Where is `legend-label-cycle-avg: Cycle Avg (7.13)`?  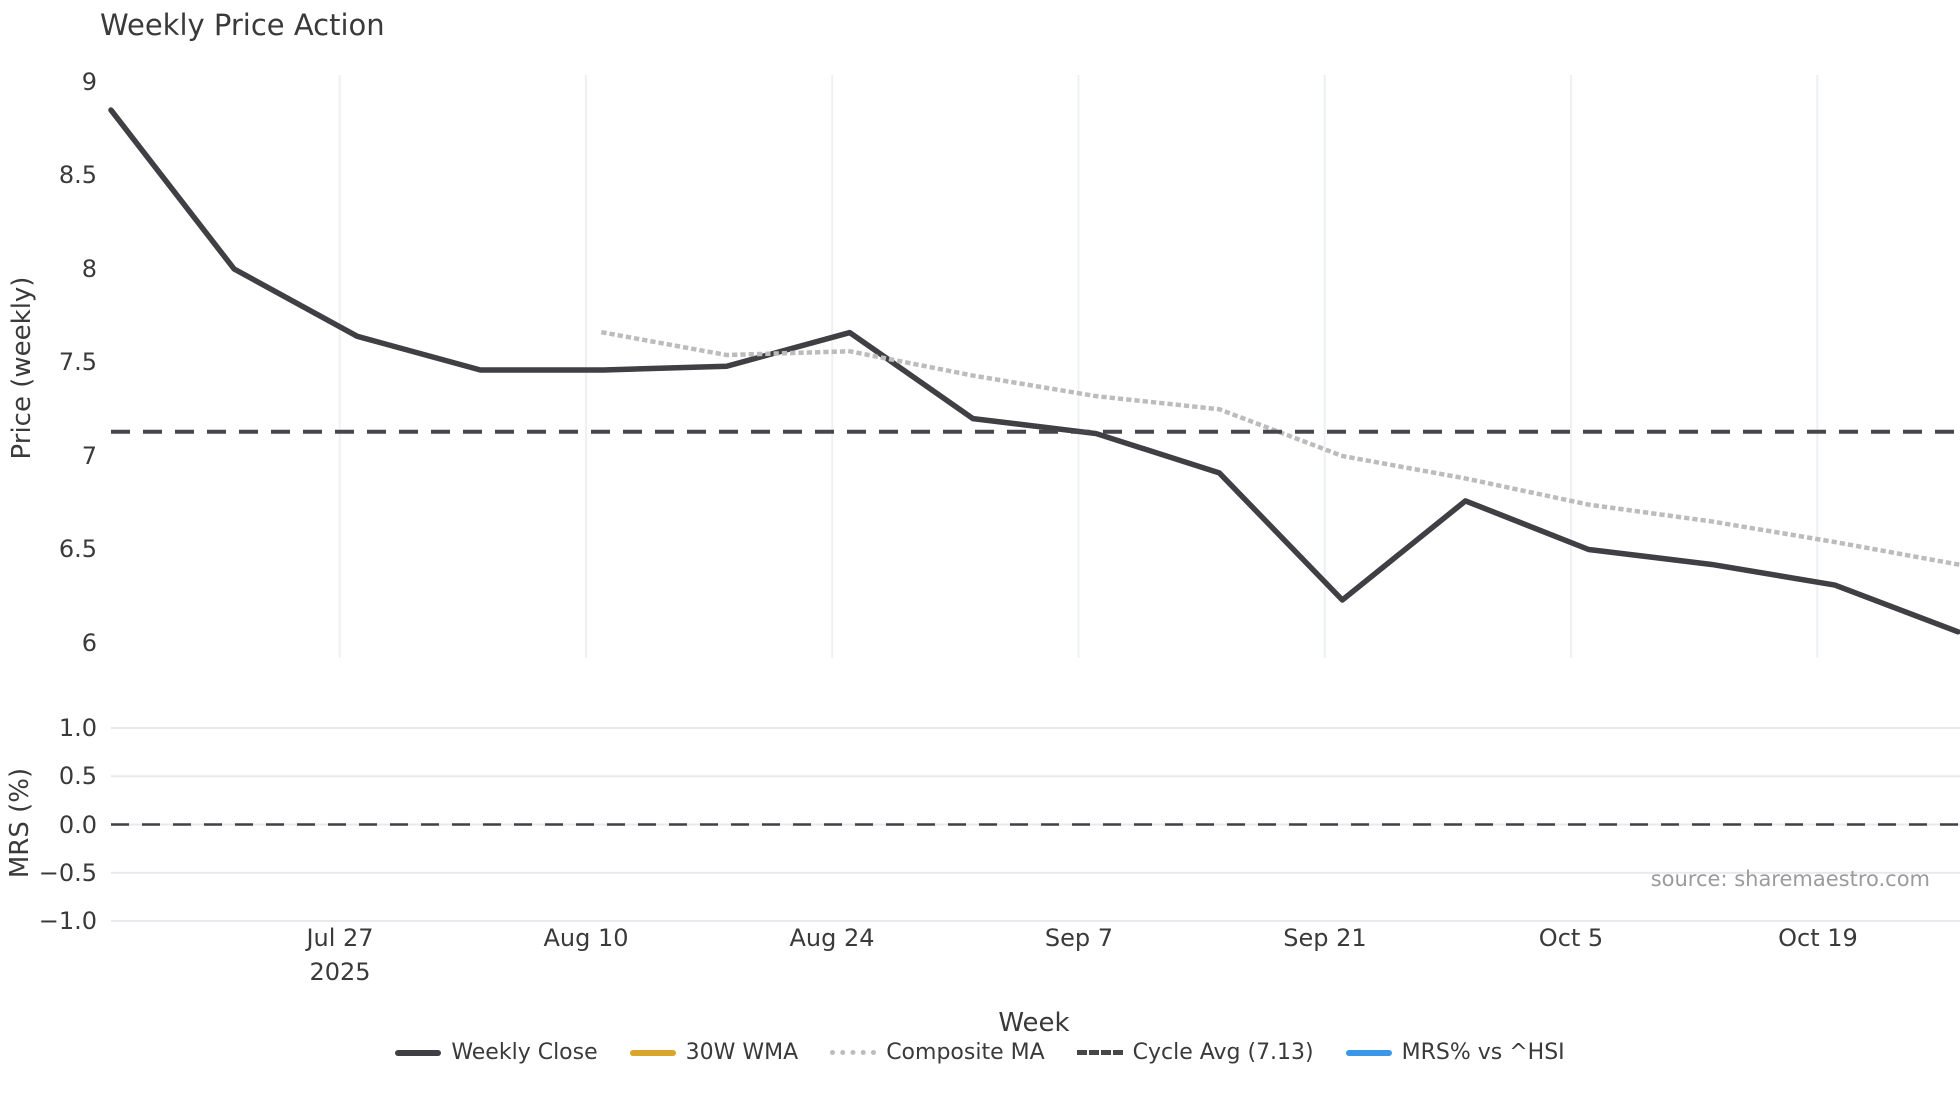 legend-label-cycle-avg: Cycle Avg (7.13) is located at coordinates (1223, 1052).